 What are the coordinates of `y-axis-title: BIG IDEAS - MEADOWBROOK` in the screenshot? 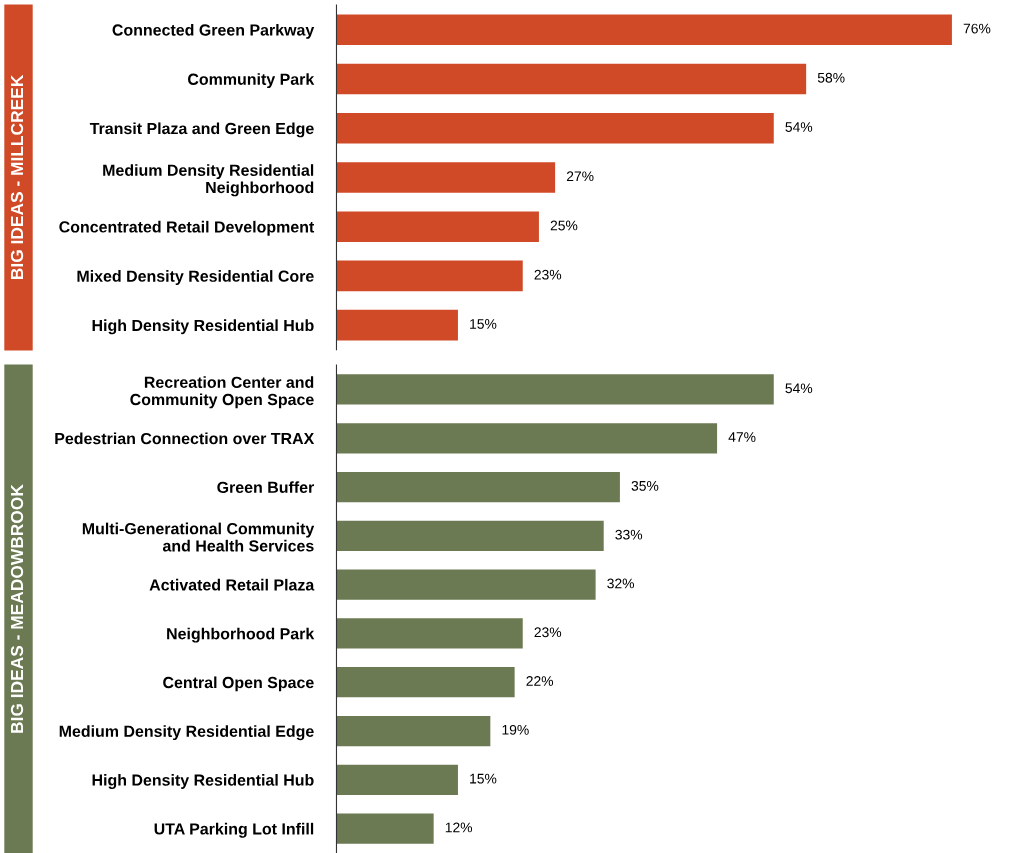 It's located at (17, 608).